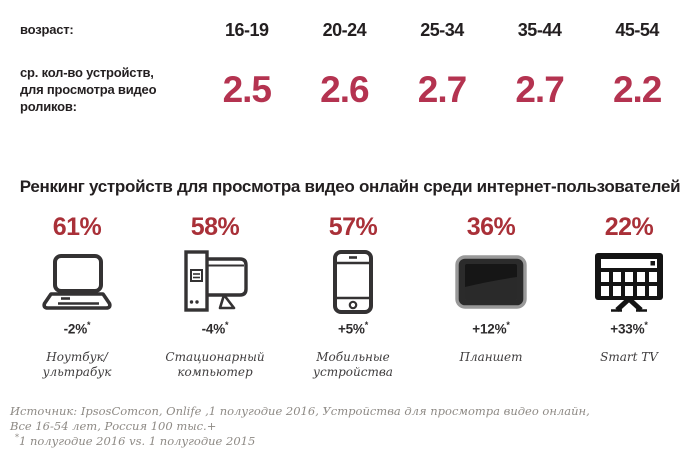 This screenshot has height=453, width=700. I want to click on change-value: -4%*, so click(215, 328).